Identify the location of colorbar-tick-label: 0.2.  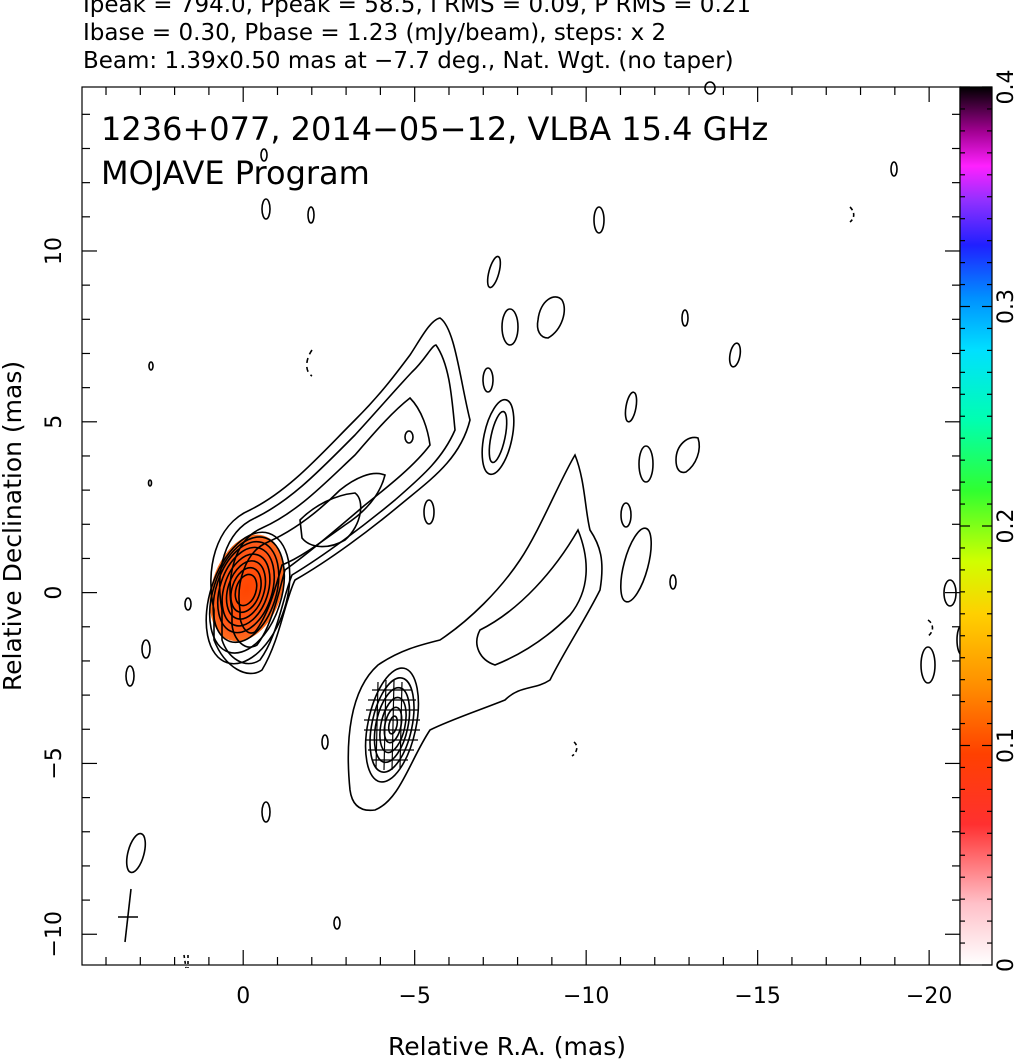
(1006, 526).